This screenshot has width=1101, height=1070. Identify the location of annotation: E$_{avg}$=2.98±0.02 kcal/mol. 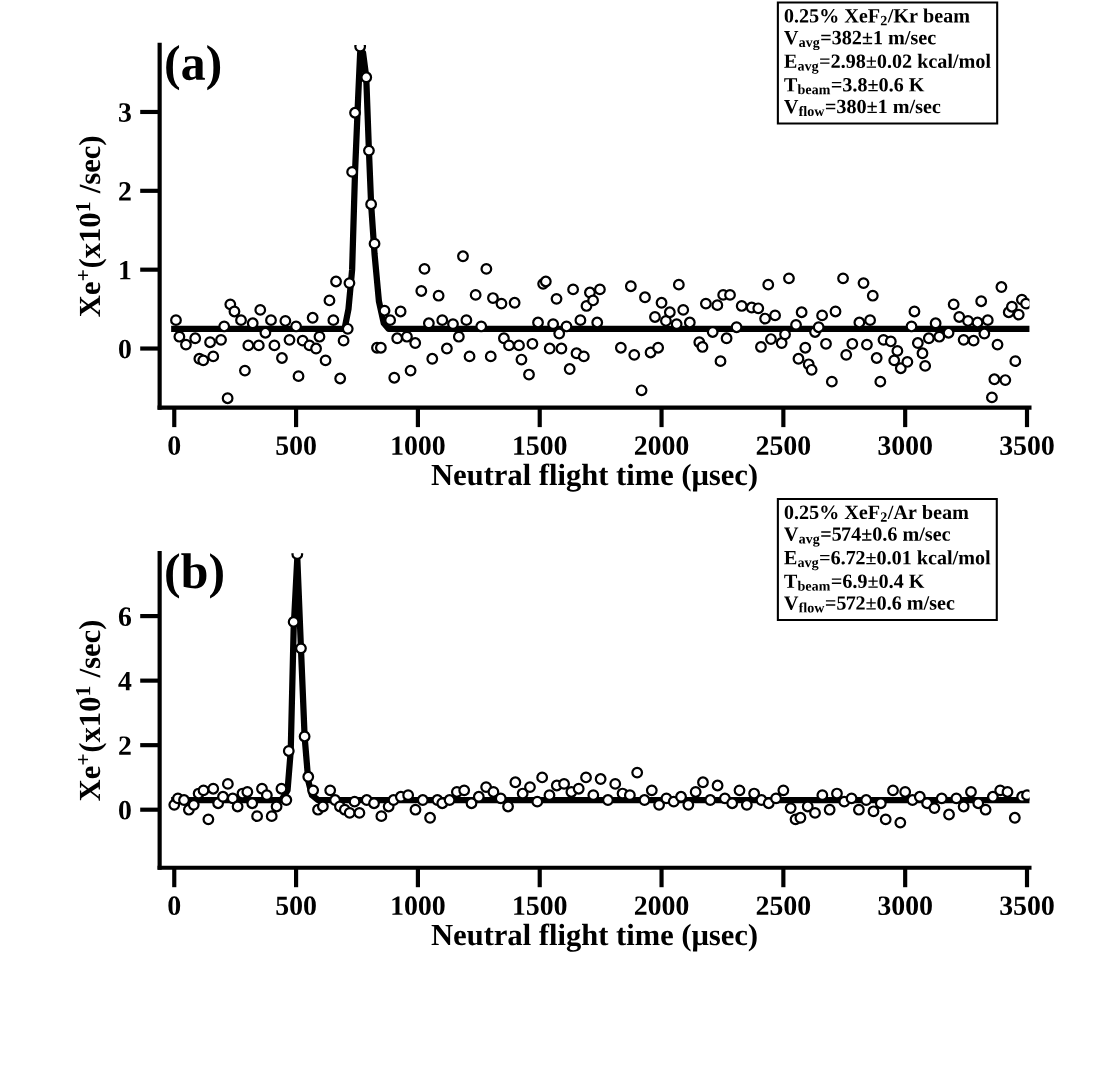
(887, 63).